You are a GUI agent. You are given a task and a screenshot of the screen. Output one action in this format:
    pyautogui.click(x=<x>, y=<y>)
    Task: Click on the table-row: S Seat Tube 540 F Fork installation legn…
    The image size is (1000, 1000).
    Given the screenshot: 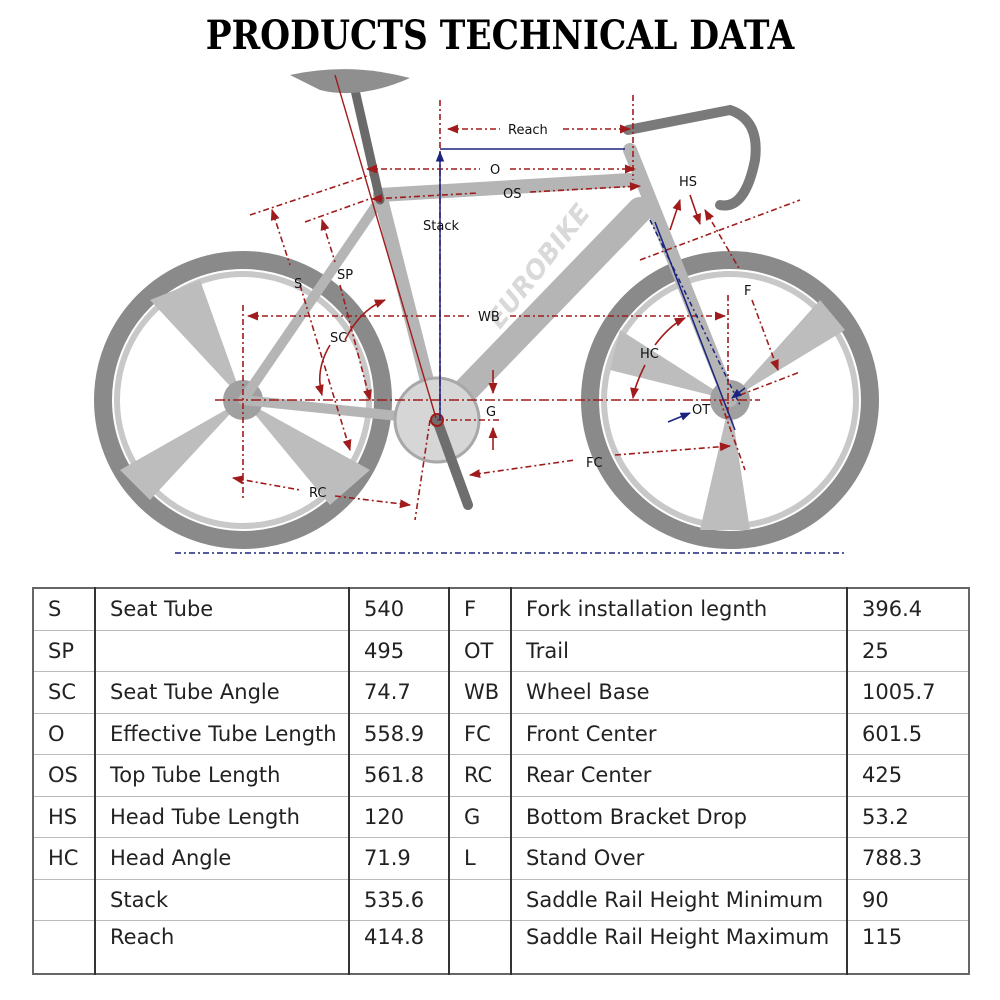 What is the action you would take?
    pyautogui.click(x=501, y=609)
    